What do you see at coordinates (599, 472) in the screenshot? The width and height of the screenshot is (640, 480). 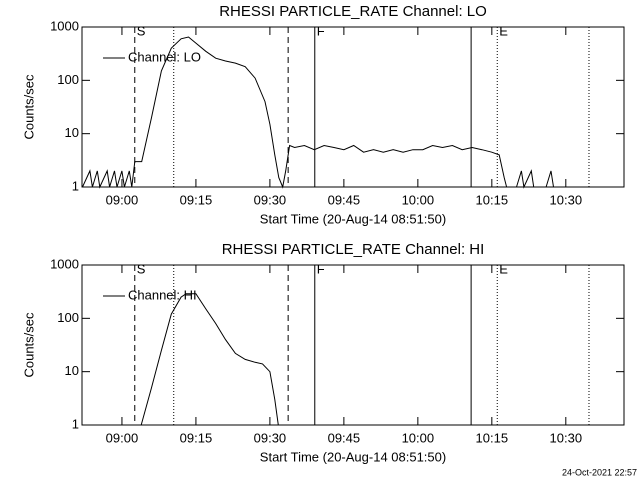 I see `timestamp: 24-Oct-2021 22:57` at bounding box center [599, 472].